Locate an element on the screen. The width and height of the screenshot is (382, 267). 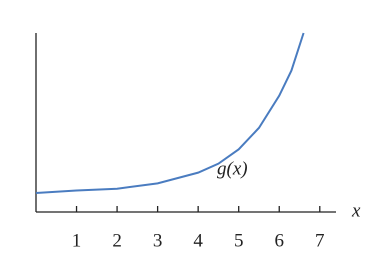
x-axis-label: x is located at coordinates (356, 210).